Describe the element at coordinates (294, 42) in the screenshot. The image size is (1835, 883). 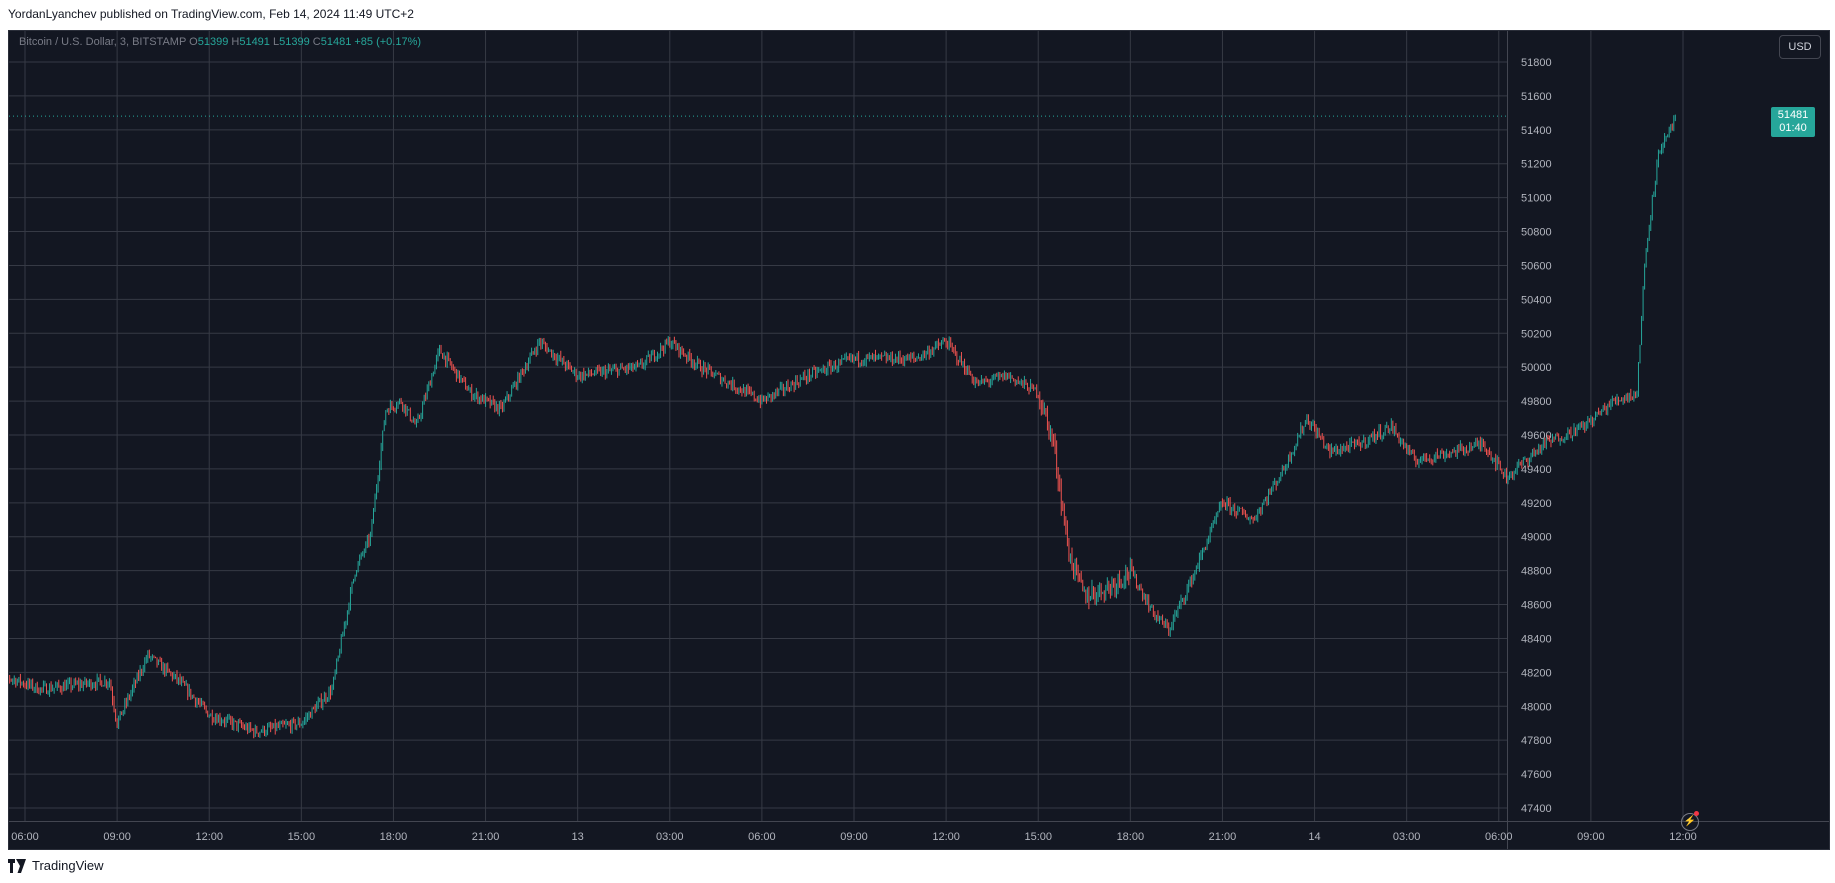
I see `legend-low-value: 51399` at that location.